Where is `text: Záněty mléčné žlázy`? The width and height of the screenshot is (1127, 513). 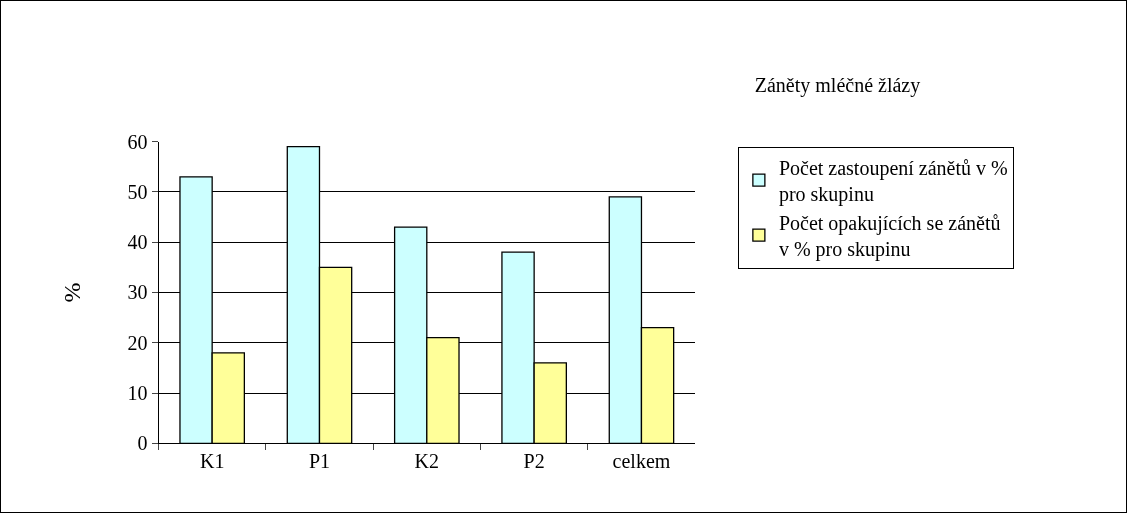
text: Záněty mléčné žlázy is located at coordinates (837, 86).